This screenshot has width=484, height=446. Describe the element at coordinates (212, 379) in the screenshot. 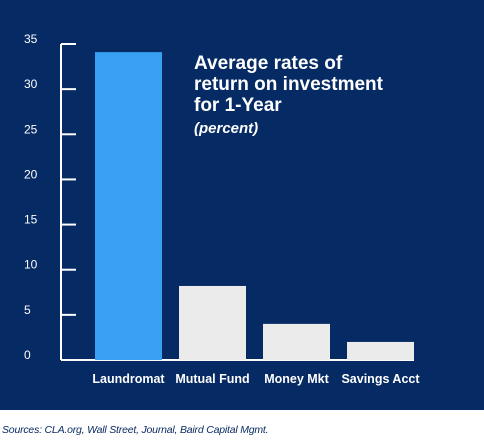

I see `category-label: Mutual Fund` at that location.